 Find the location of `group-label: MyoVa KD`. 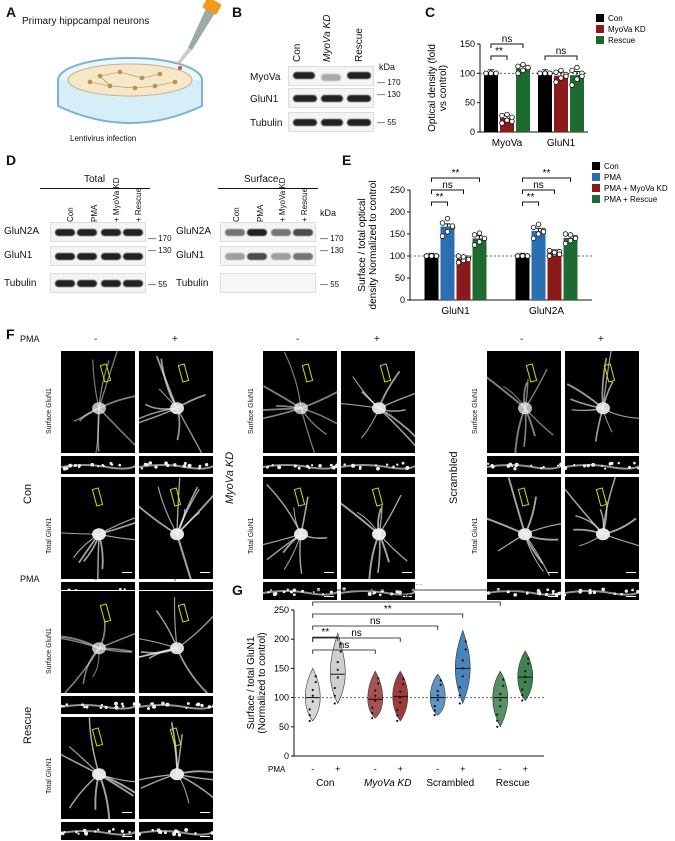

group-label: MyoVa KD is located at coordinates (387, 783).